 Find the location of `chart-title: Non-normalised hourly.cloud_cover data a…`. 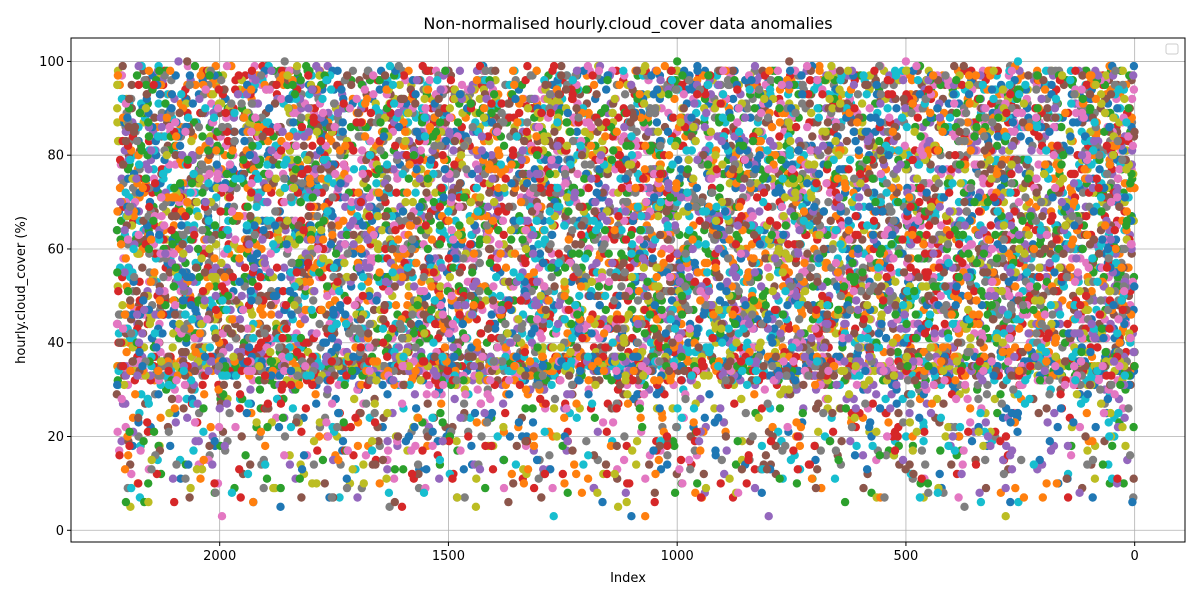

chart-title: Non-normalised hourly.cloud_cover data a… is located at coordinates (627, 24).